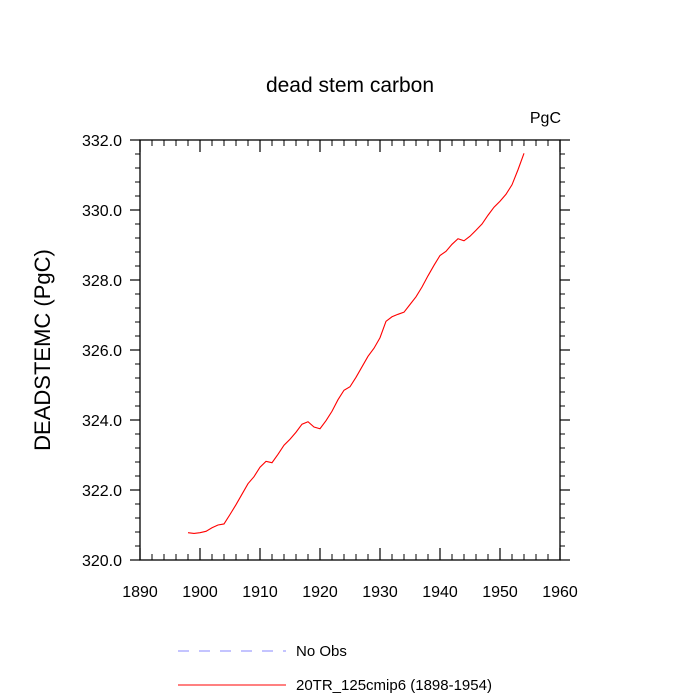 The width and height of the screenshot is (700, 700). Describe the element at coordinates (102, 351) in the screenshot. I see `y-tick-label: 326.0` at that location.